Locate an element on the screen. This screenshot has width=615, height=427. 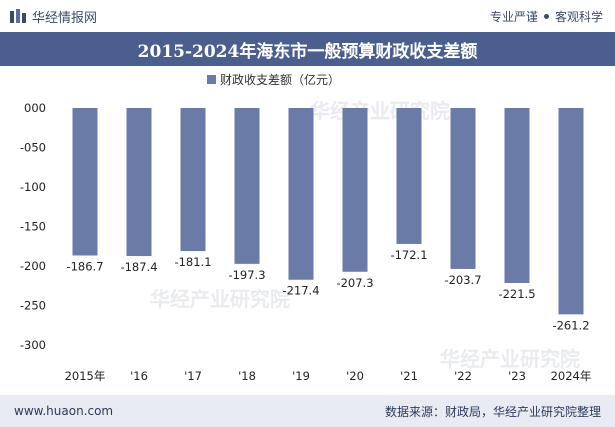
bar-value-label: -172.1 is located at coordinates (408, 255).